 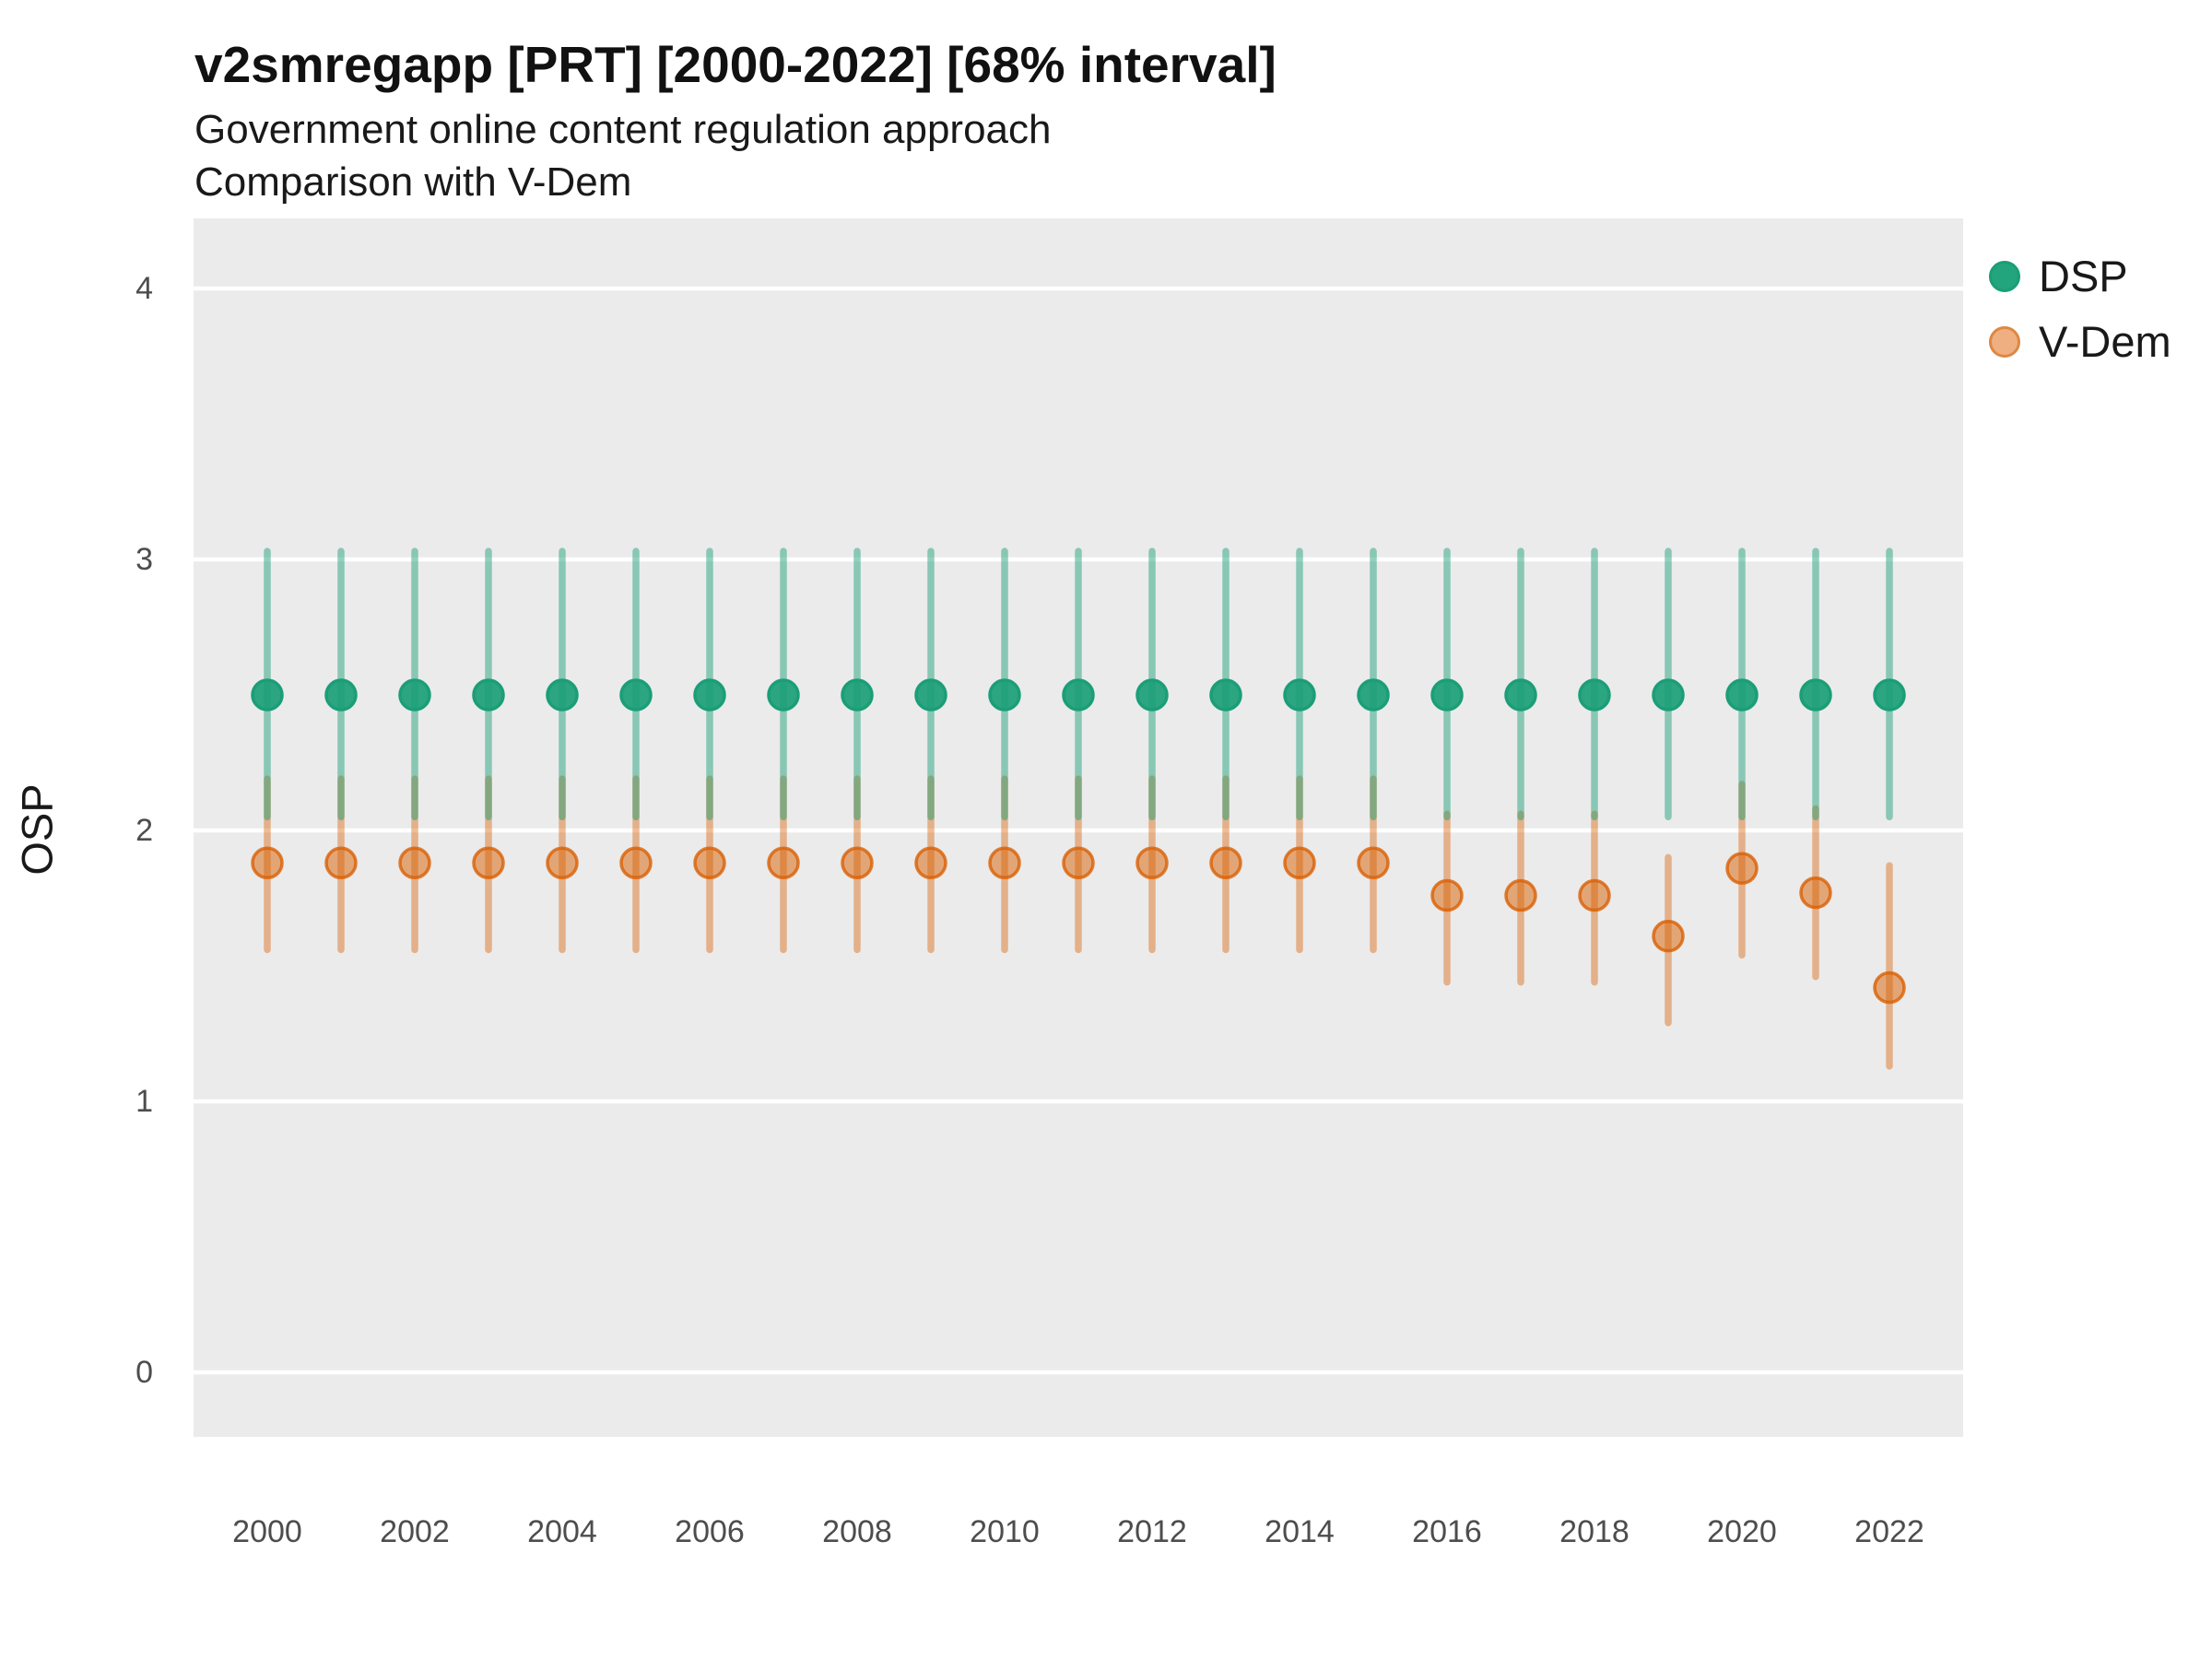 I want to click on legend-item-vdem: V-Dem, so click(x=2080, y=341).